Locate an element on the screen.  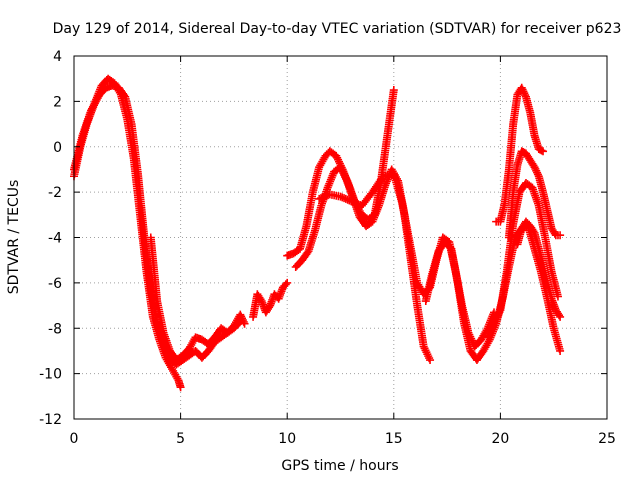
y-tick-label: -4 is located at coordinates (55, 239).